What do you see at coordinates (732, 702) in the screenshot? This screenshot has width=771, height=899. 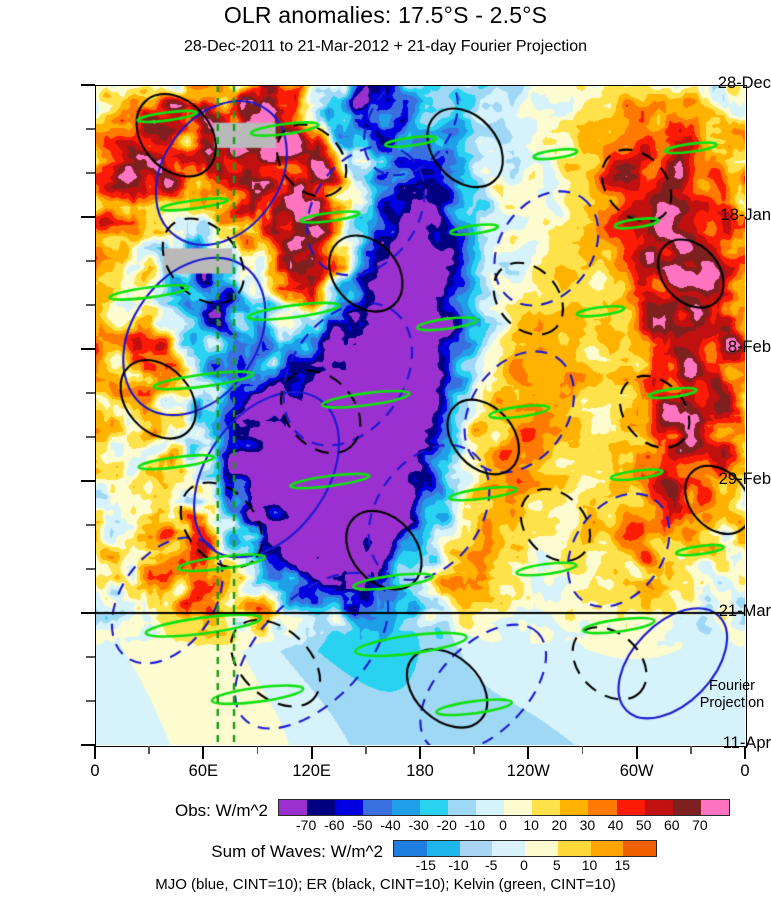 I see `y-label-fourier-projection-line2: Projection` at bounding box center [732, 702].